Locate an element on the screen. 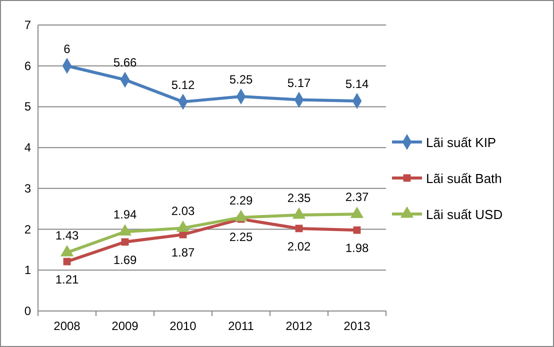 Image resolution: width=554 pixels, height=347 pixels. x-tick-label: 2013 is located at coordinates (357, 326).